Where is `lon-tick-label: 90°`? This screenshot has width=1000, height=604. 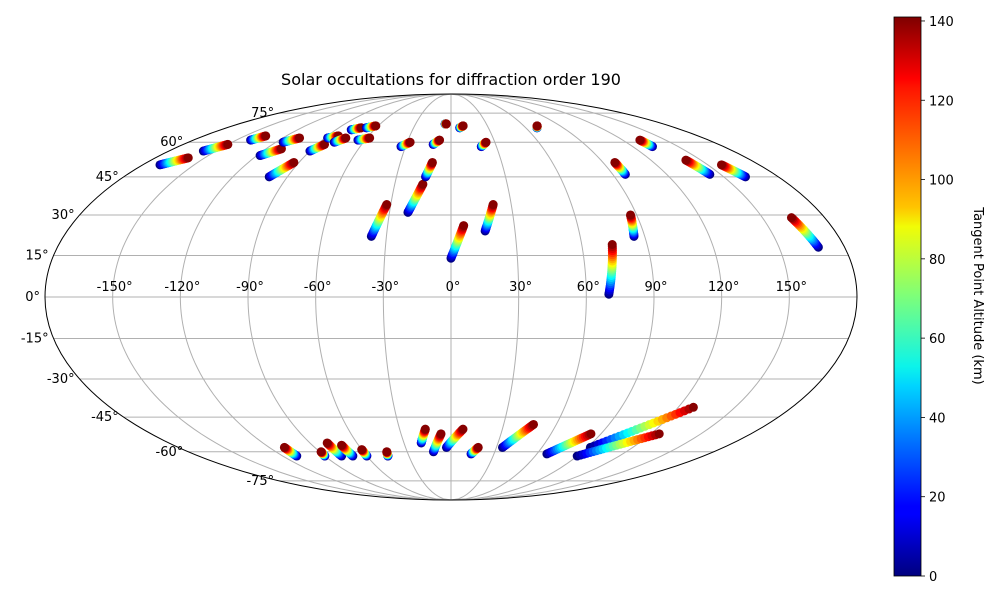 lon-tick-label: 90° is located at coordinates (655, 287).